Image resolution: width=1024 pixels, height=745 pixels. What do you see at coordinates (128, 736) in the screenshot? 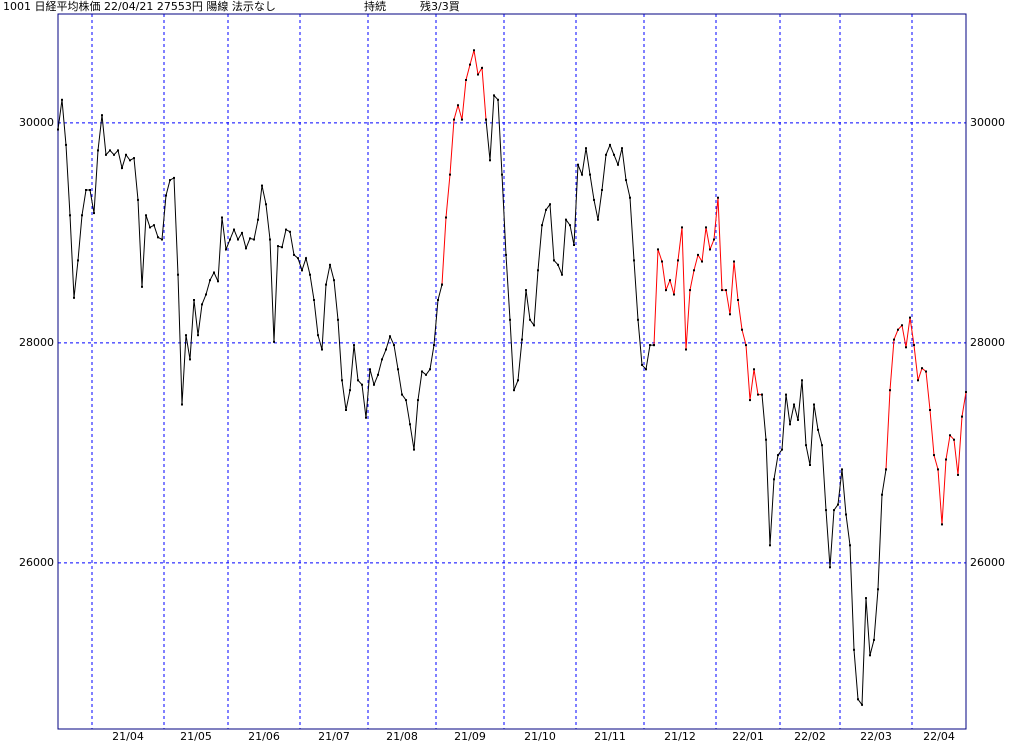
I see `x-tick-label: 21/04` at bounding box center [128, 736].